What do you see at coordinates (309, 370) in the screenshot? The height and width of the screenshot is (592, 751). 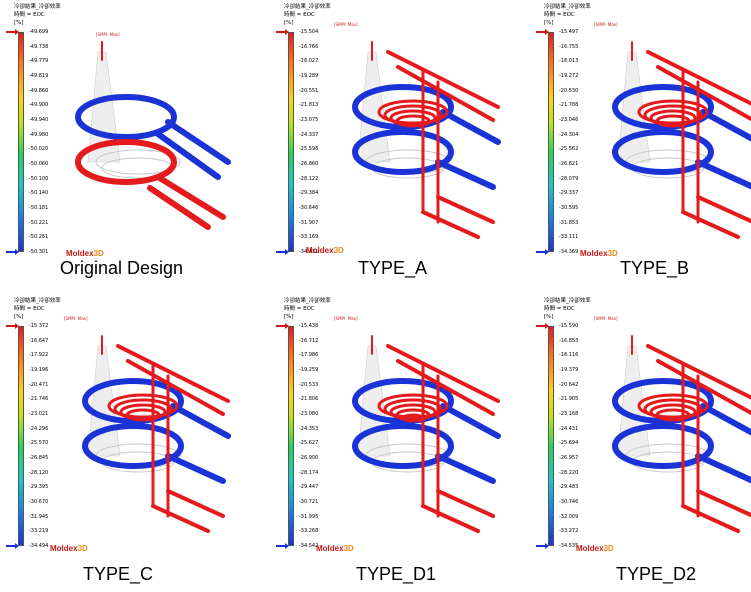 I see `scale-tick-label: -19.259` at bounding box center [309, 370].